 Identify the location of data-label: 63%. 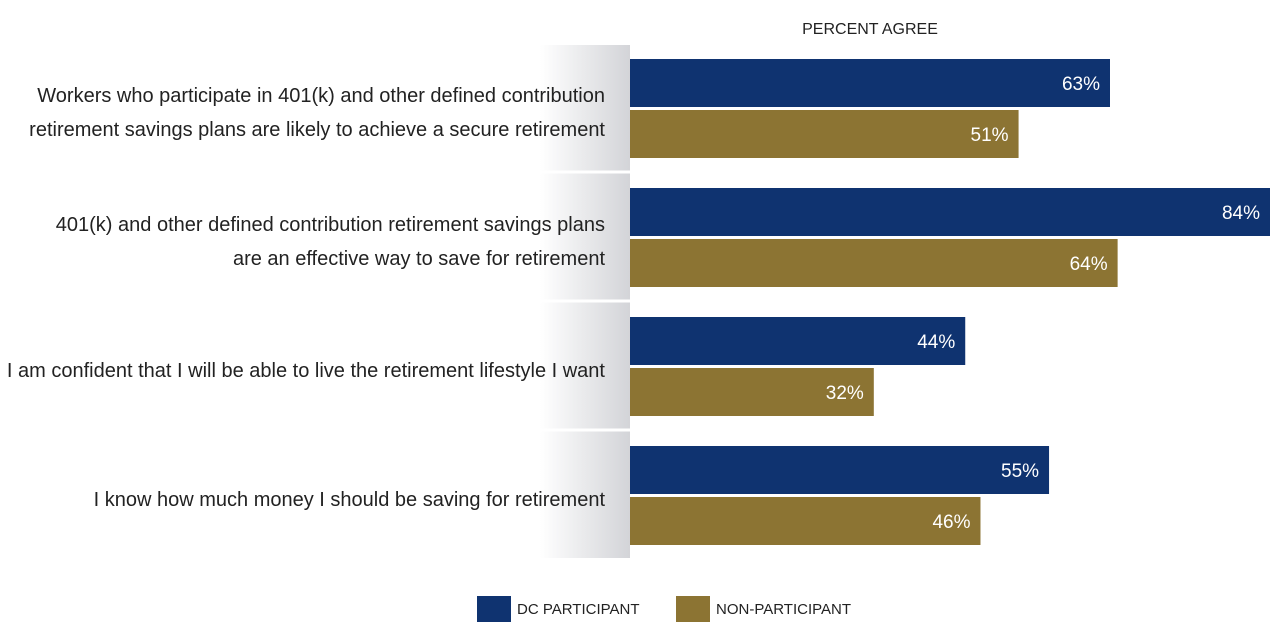
(1081, 84).